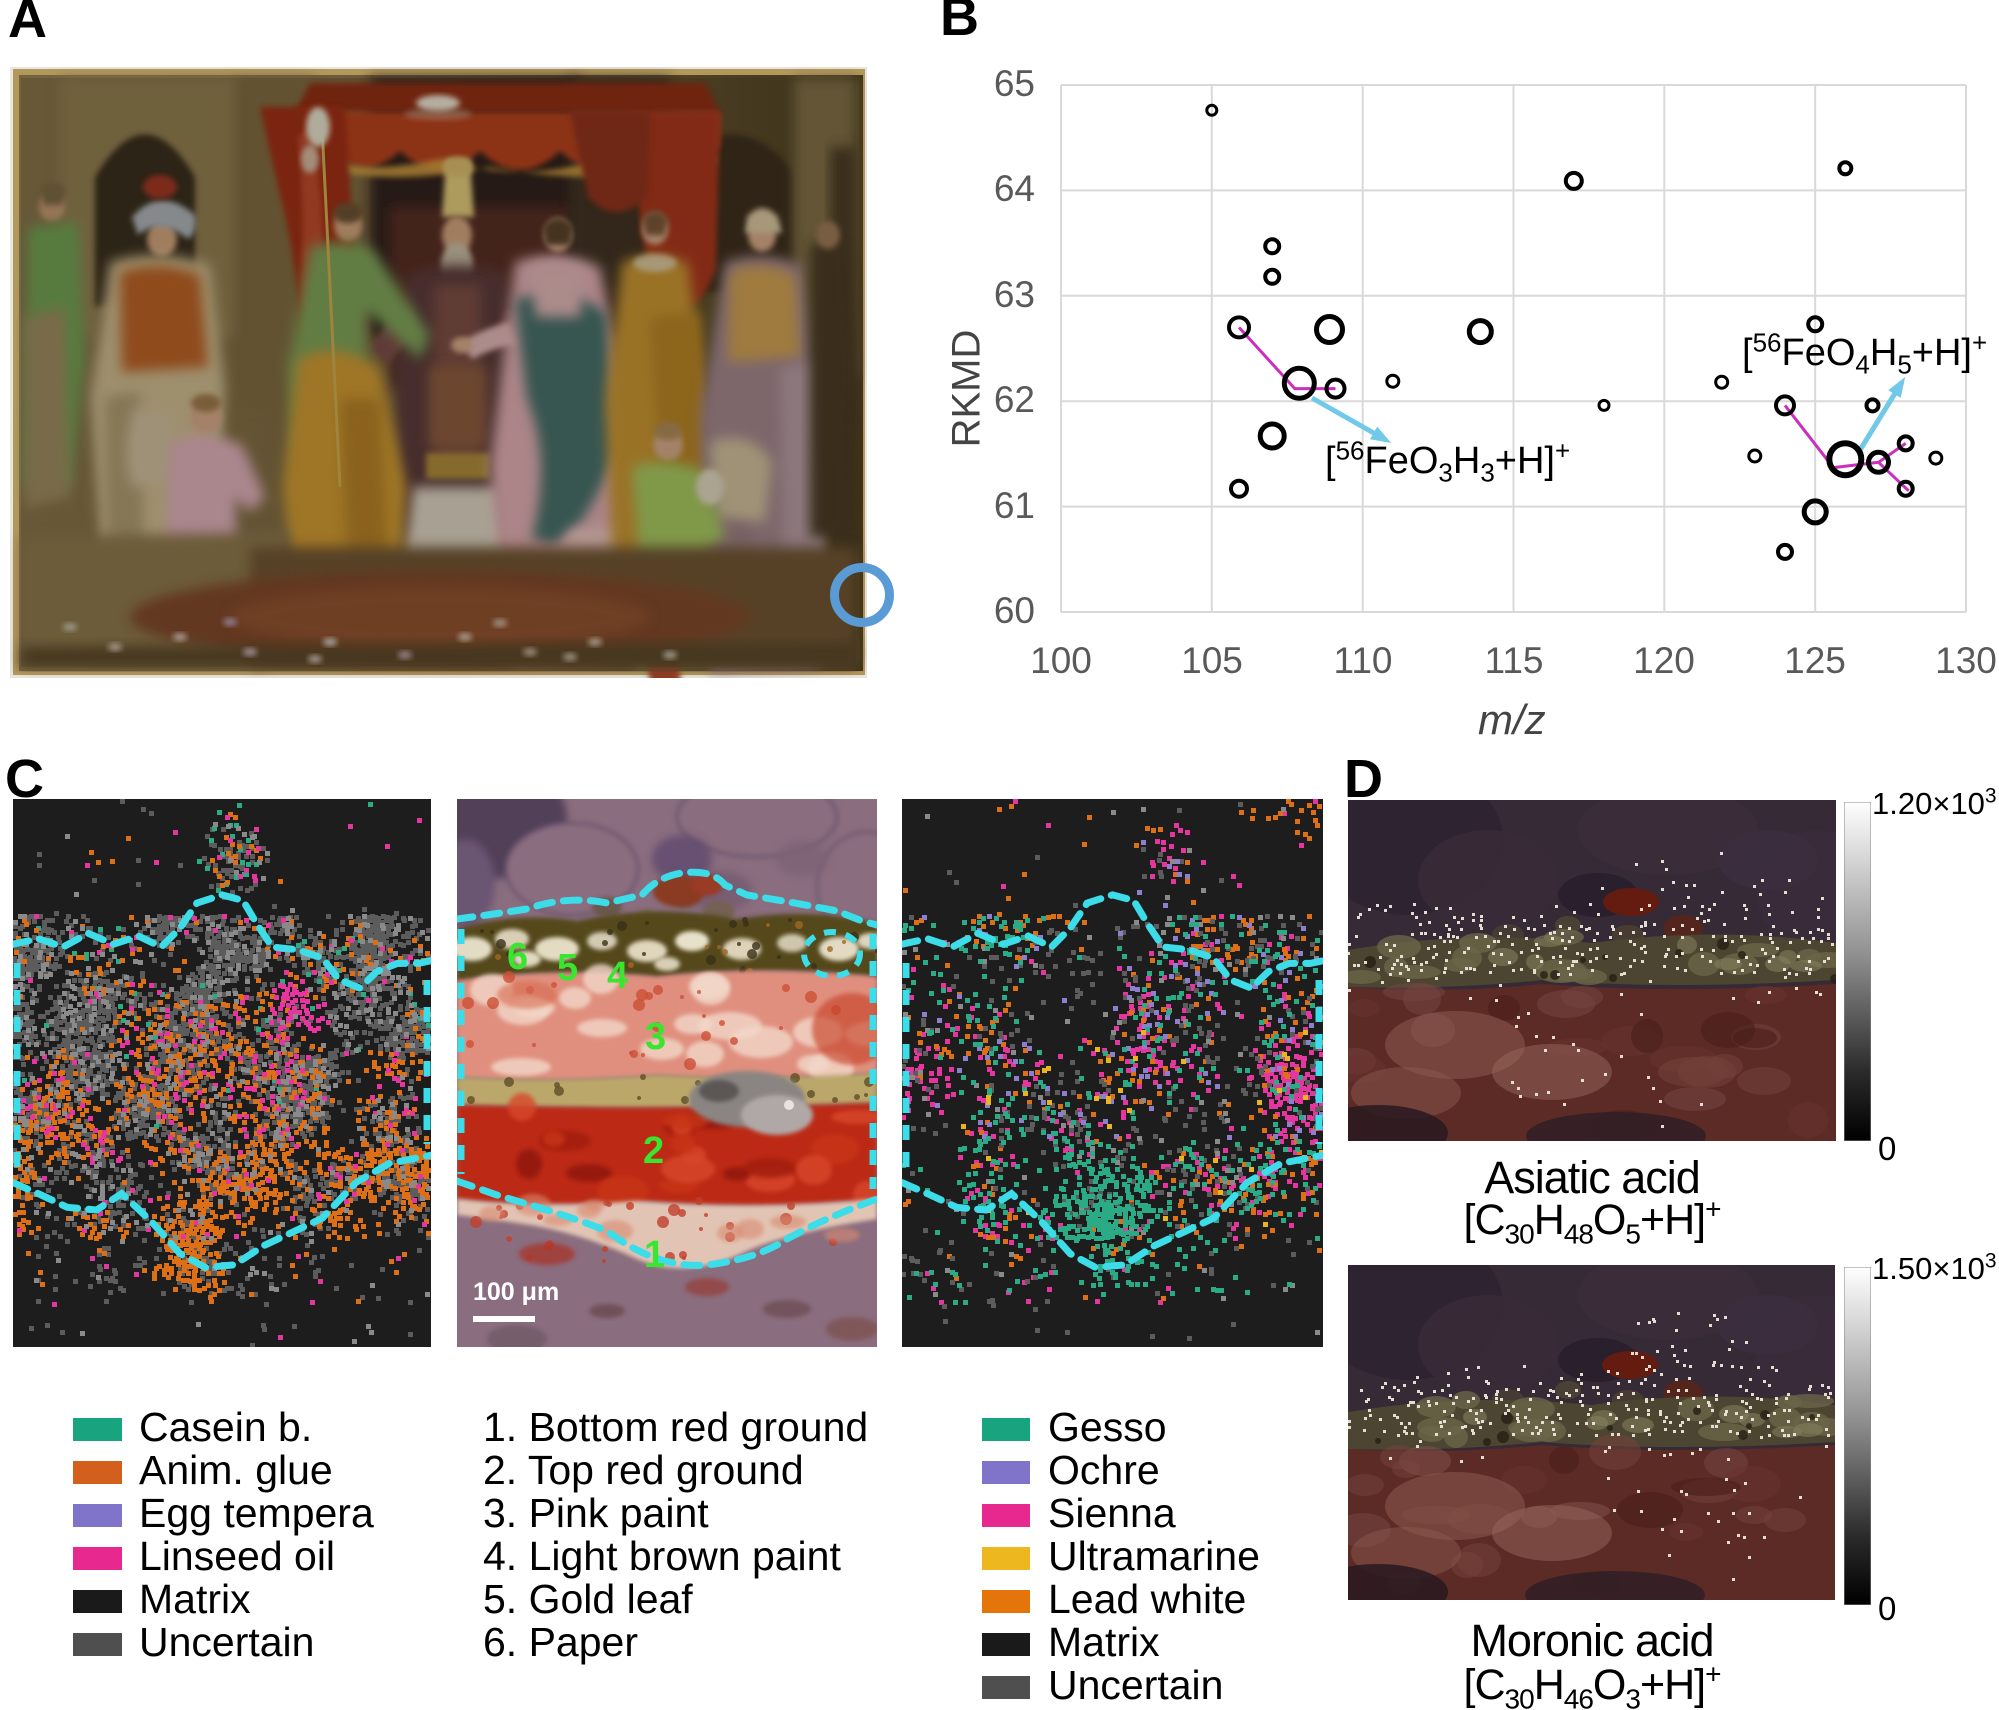  I want to click on svg-text: 3, so click(655, 1037).